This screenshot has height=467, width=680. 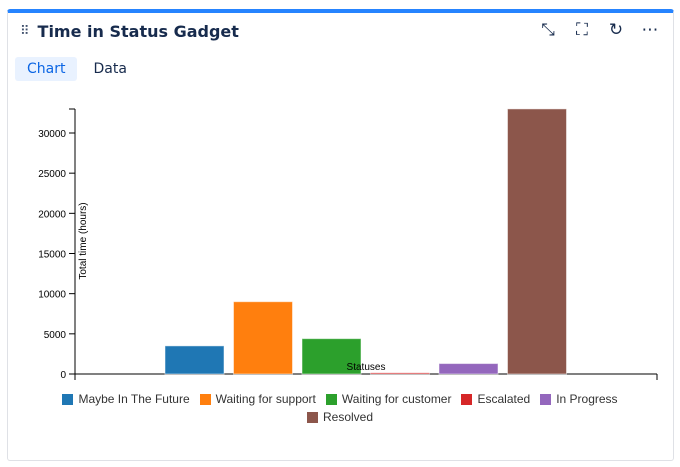 I want to click on gadget-title: Time in Status Gadget, so click(x=138, y=31).